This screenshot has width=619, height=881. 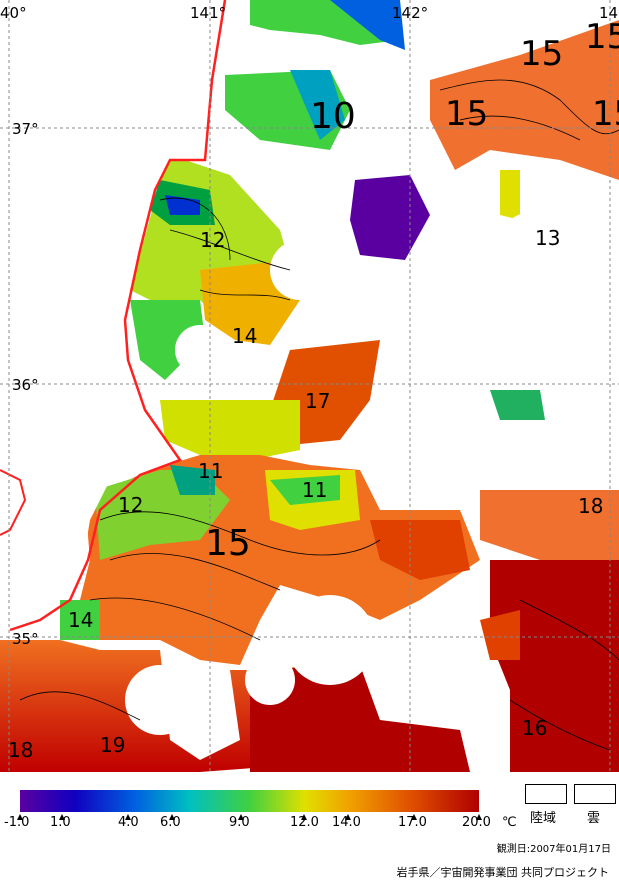 I want to click on cloud-legend-box, so click(x=595, y=794).